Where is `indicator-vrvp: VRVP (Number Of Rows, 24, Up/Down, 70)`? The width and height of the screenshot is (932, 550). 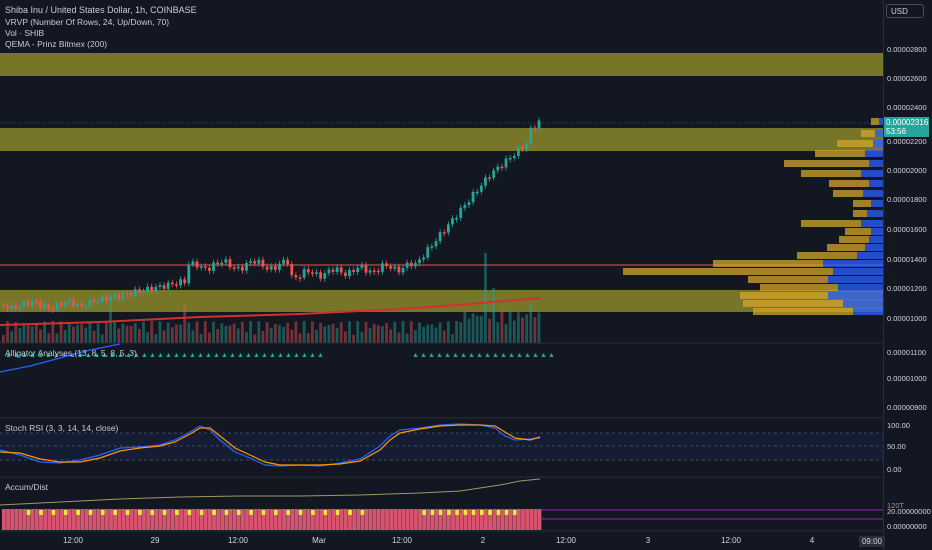
indicator-vrvp: VRVP (Number Of Rows, 24, Up/Down, 70) is located at coordinates (87, 22).